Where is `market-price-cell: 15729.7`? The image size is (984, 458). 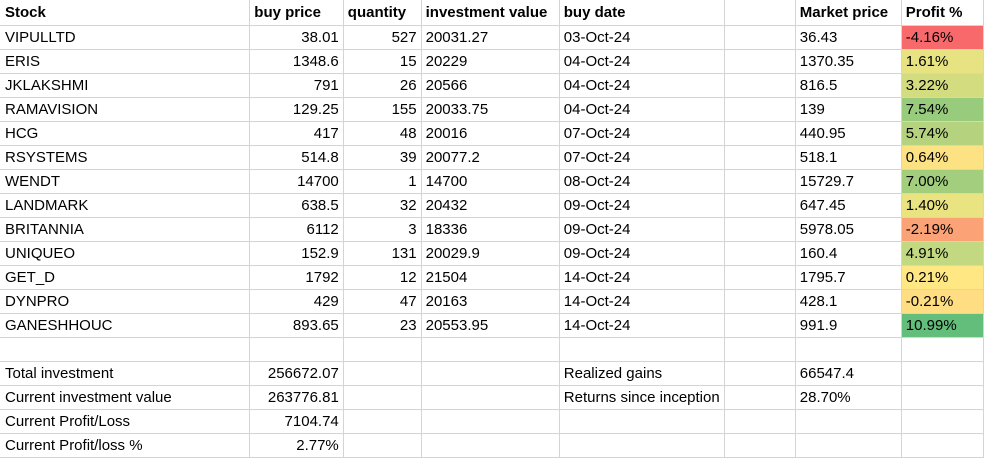
market-price-cell: 15729.7 is located at coordinates (848, 181).